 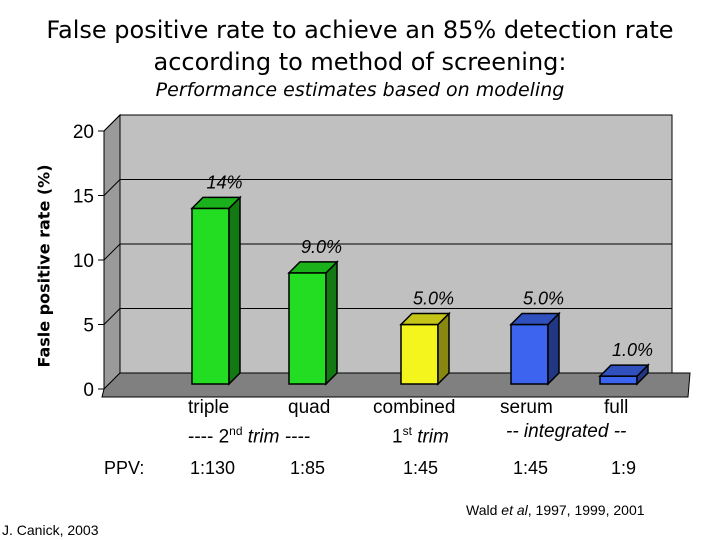 What do you see at coordinates (209, 407) in the screenshot?
I see `x-label-triple: triple` at bounding box center [209, 407].